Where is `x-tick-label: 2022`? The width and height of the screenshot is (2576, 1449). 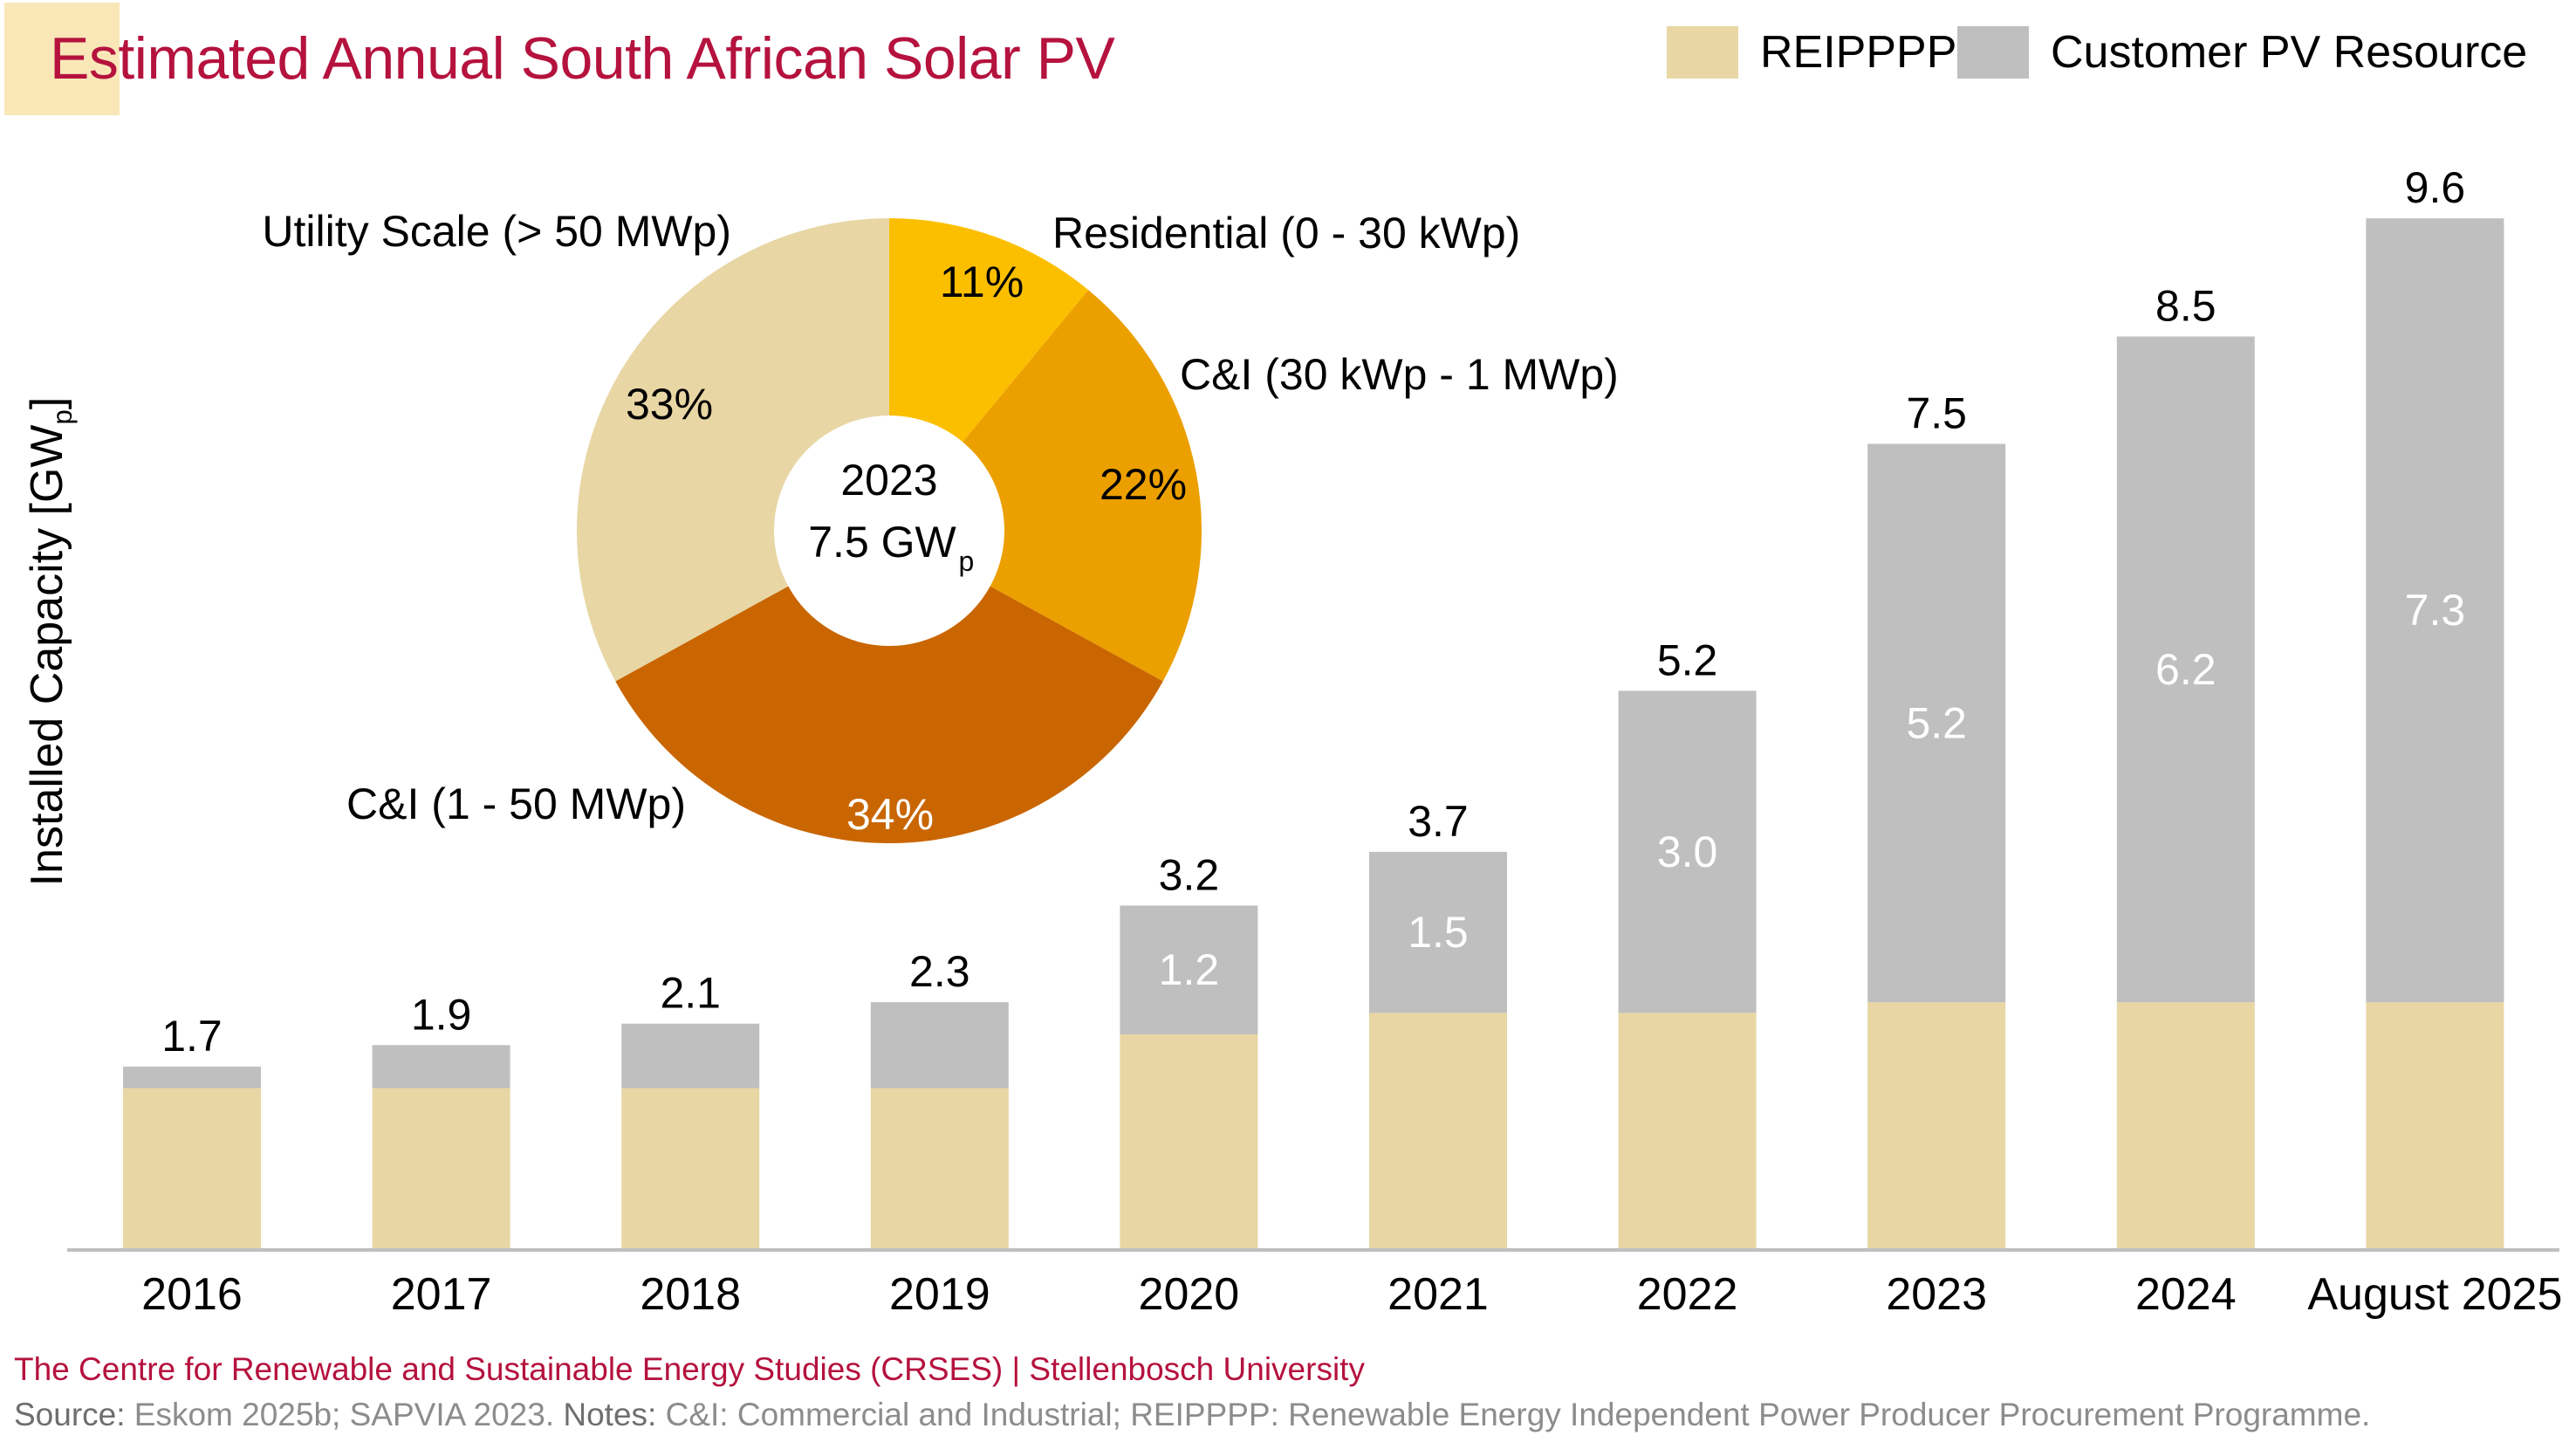 x-tick-label: 2022 is located at coordinates (1688, 1294).